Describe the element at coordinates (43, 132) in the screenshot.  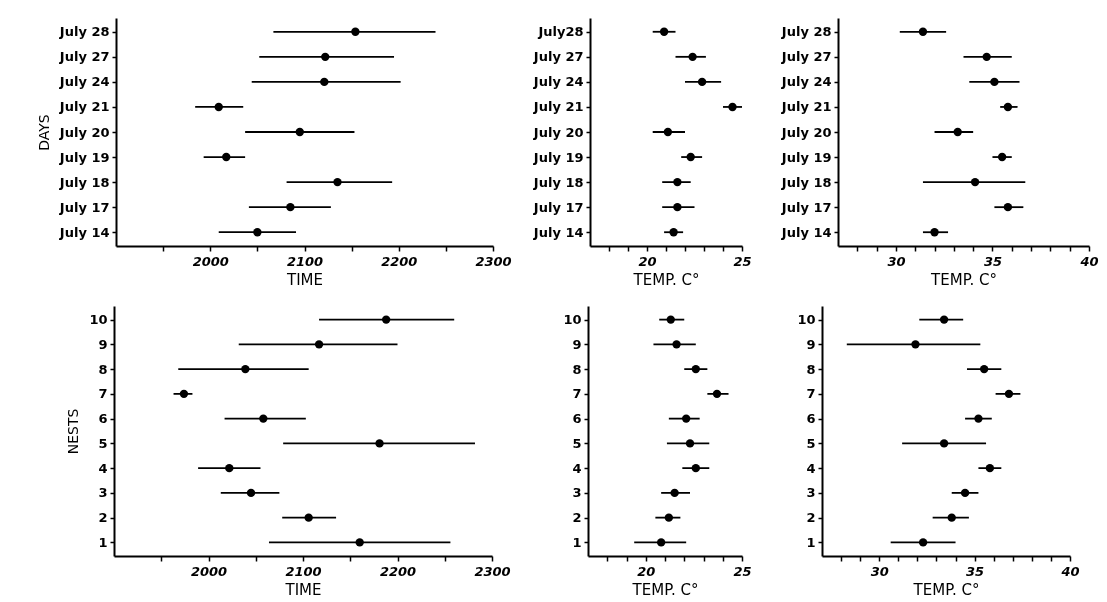
I see `y-axis-title: DAYS` at that location.